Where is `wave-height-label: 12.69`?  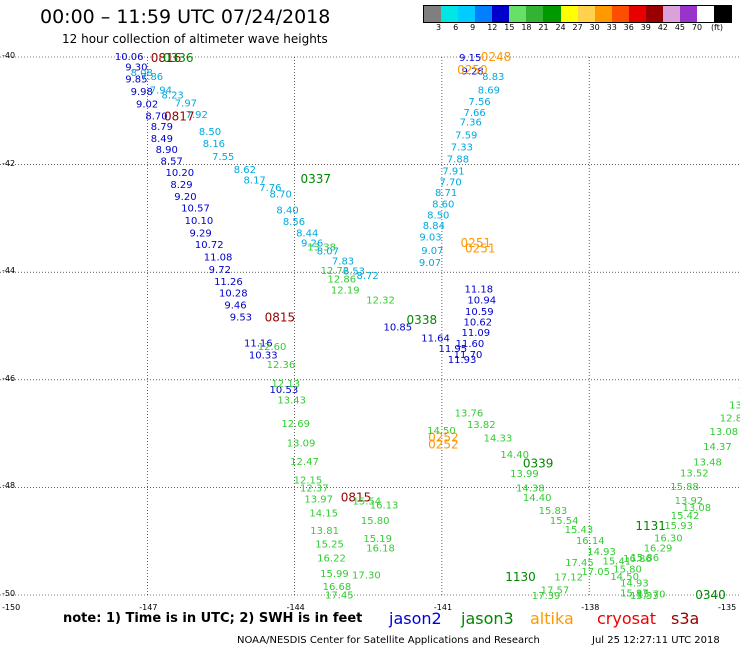 wave-height-label: 12.69 is located at coordinates (295, 424).